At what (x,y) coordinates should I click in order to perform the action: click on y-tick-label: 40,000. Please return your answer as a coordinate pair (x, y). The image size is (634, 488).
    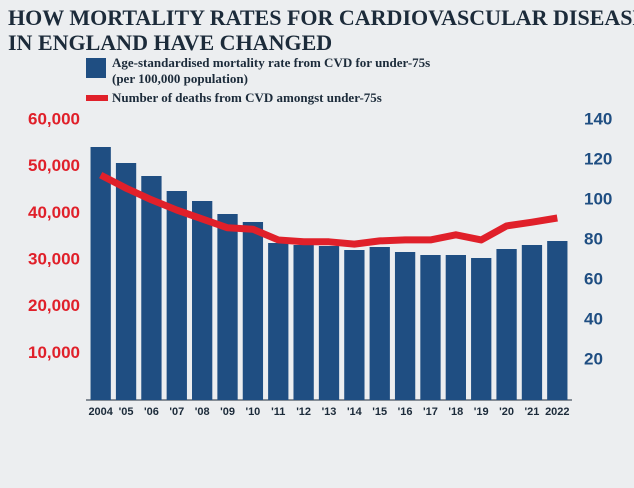
    Looking at the image, I should click on (54, 212).